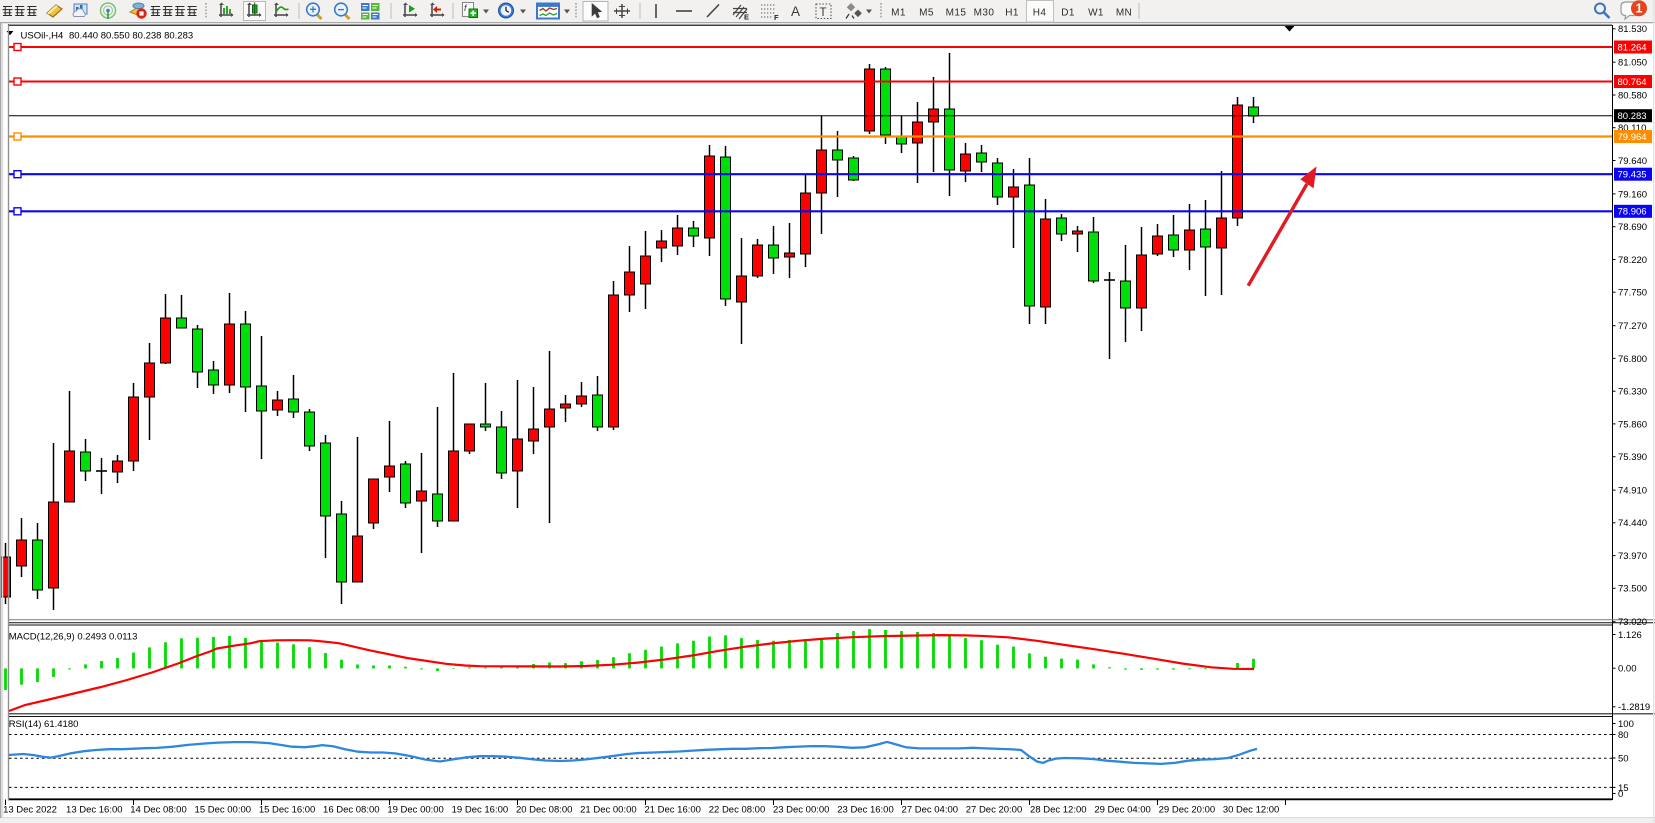 This screenshot has width=1655, height=823. What do you see at coordinates (1096, 12) in the screenshot?
I see `svg-text: W1` at bounding box center [1096, 12].